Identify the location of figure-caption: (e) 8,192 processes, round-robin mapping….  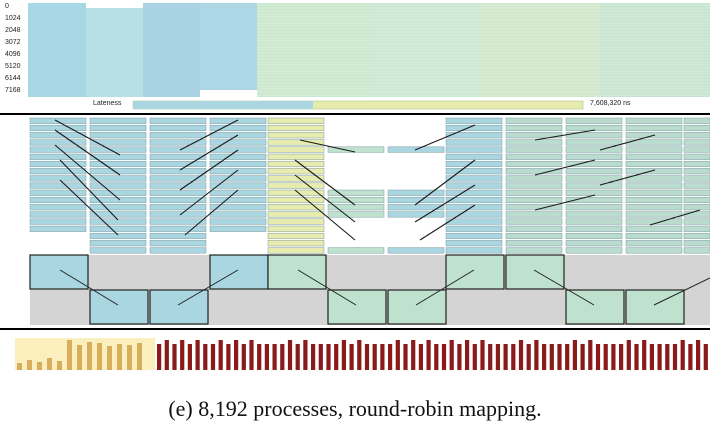
(355, 408).